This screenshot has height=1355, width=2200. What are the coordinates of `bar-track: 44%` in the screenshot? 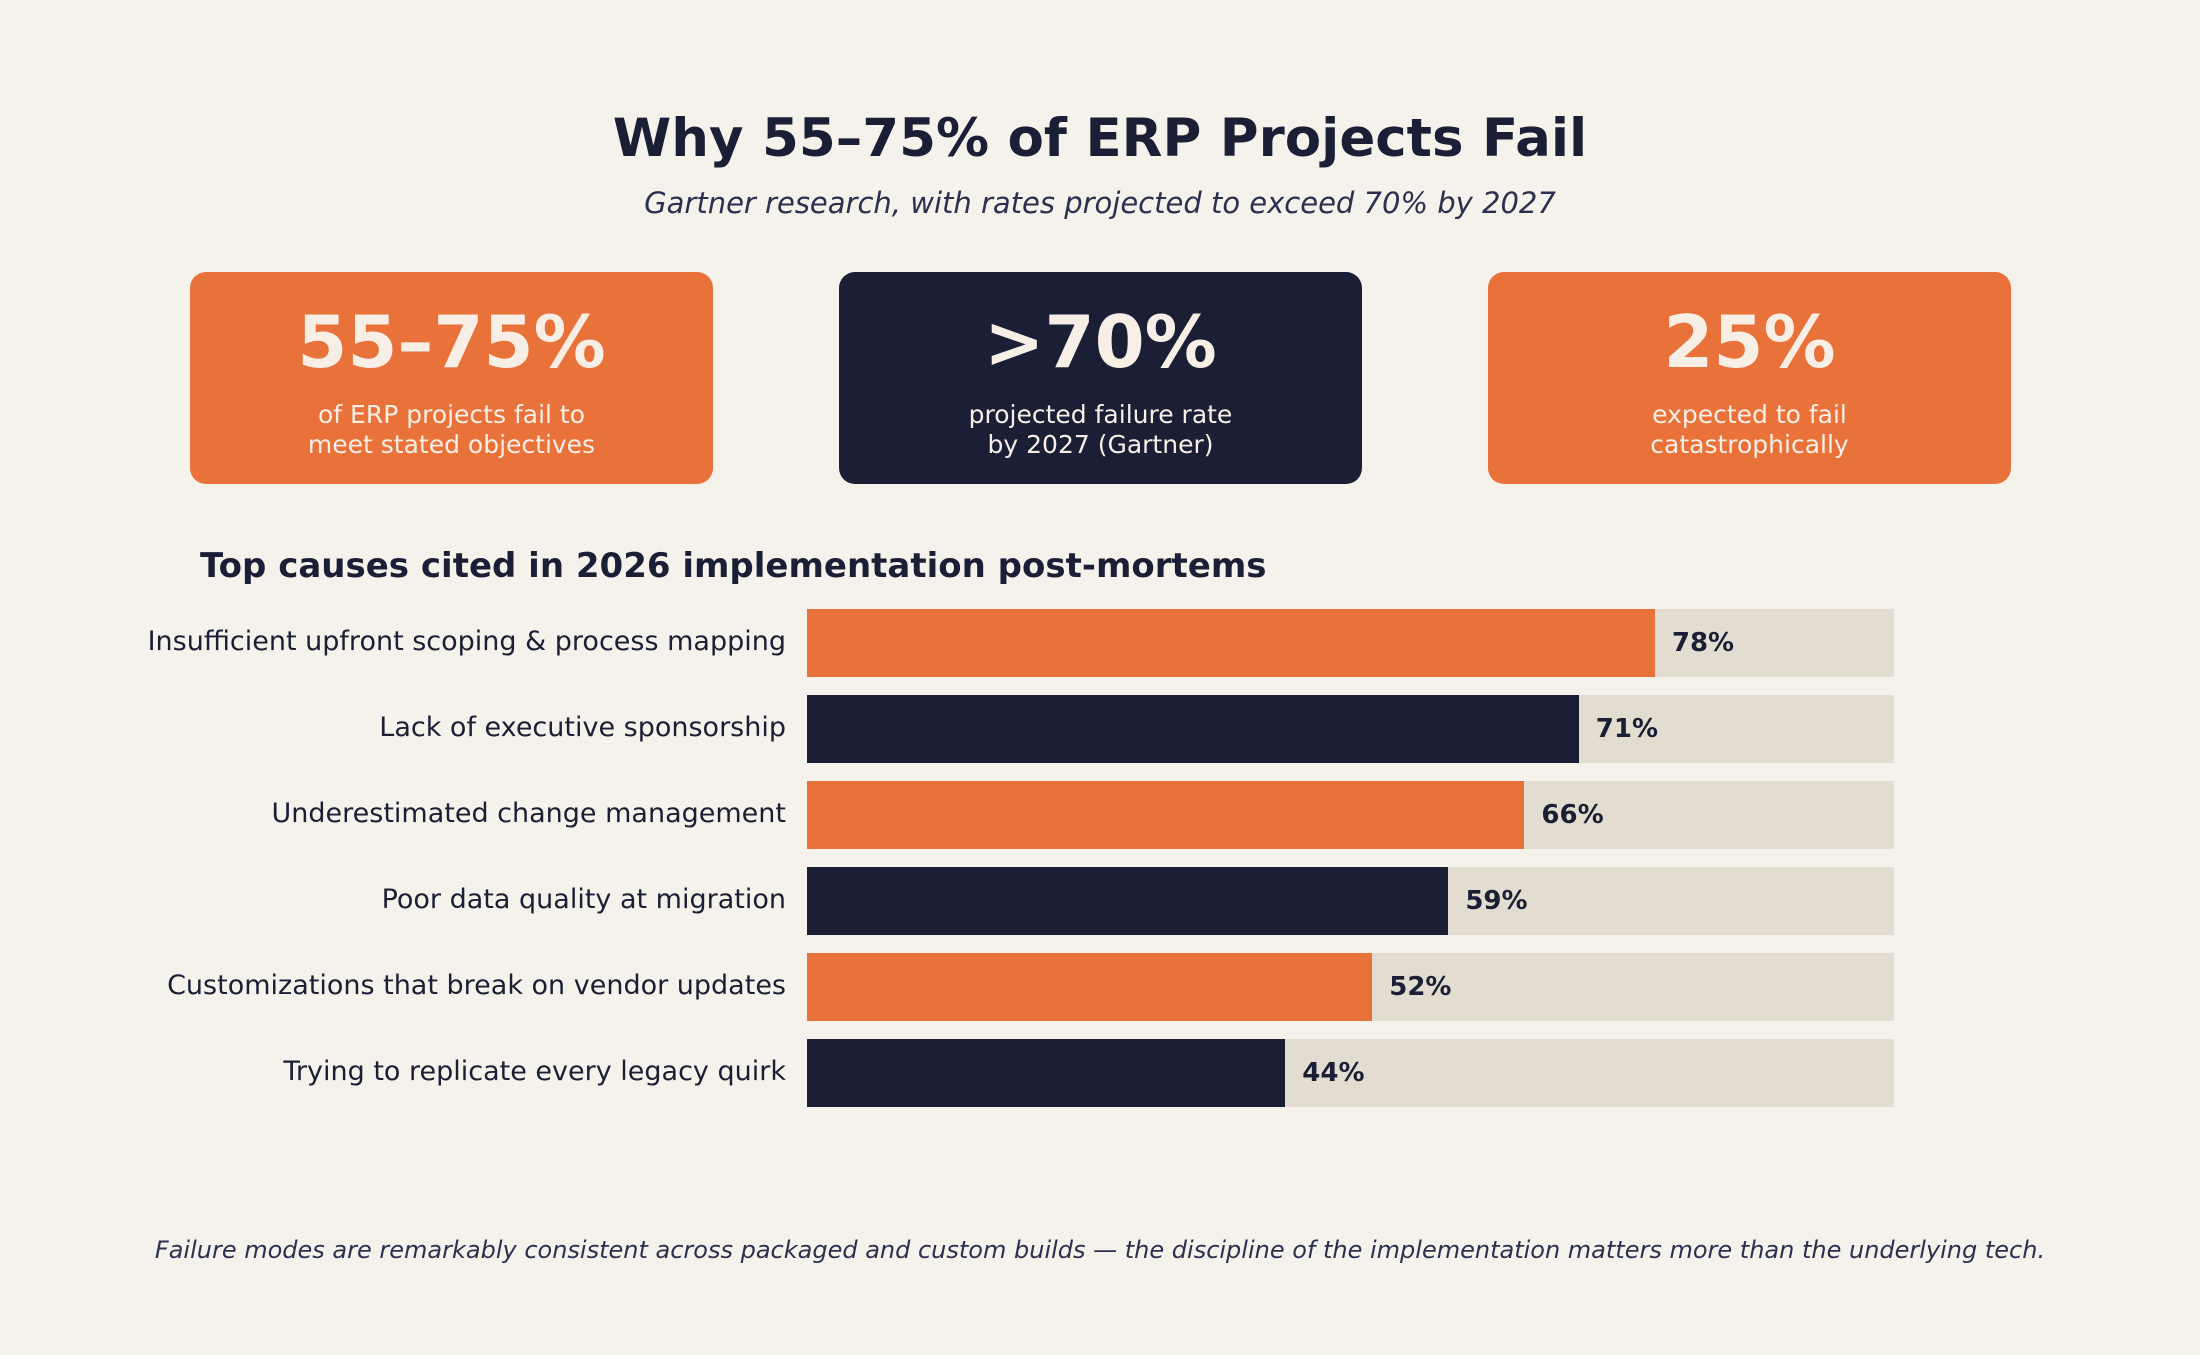 It's located at (1350, 1073).